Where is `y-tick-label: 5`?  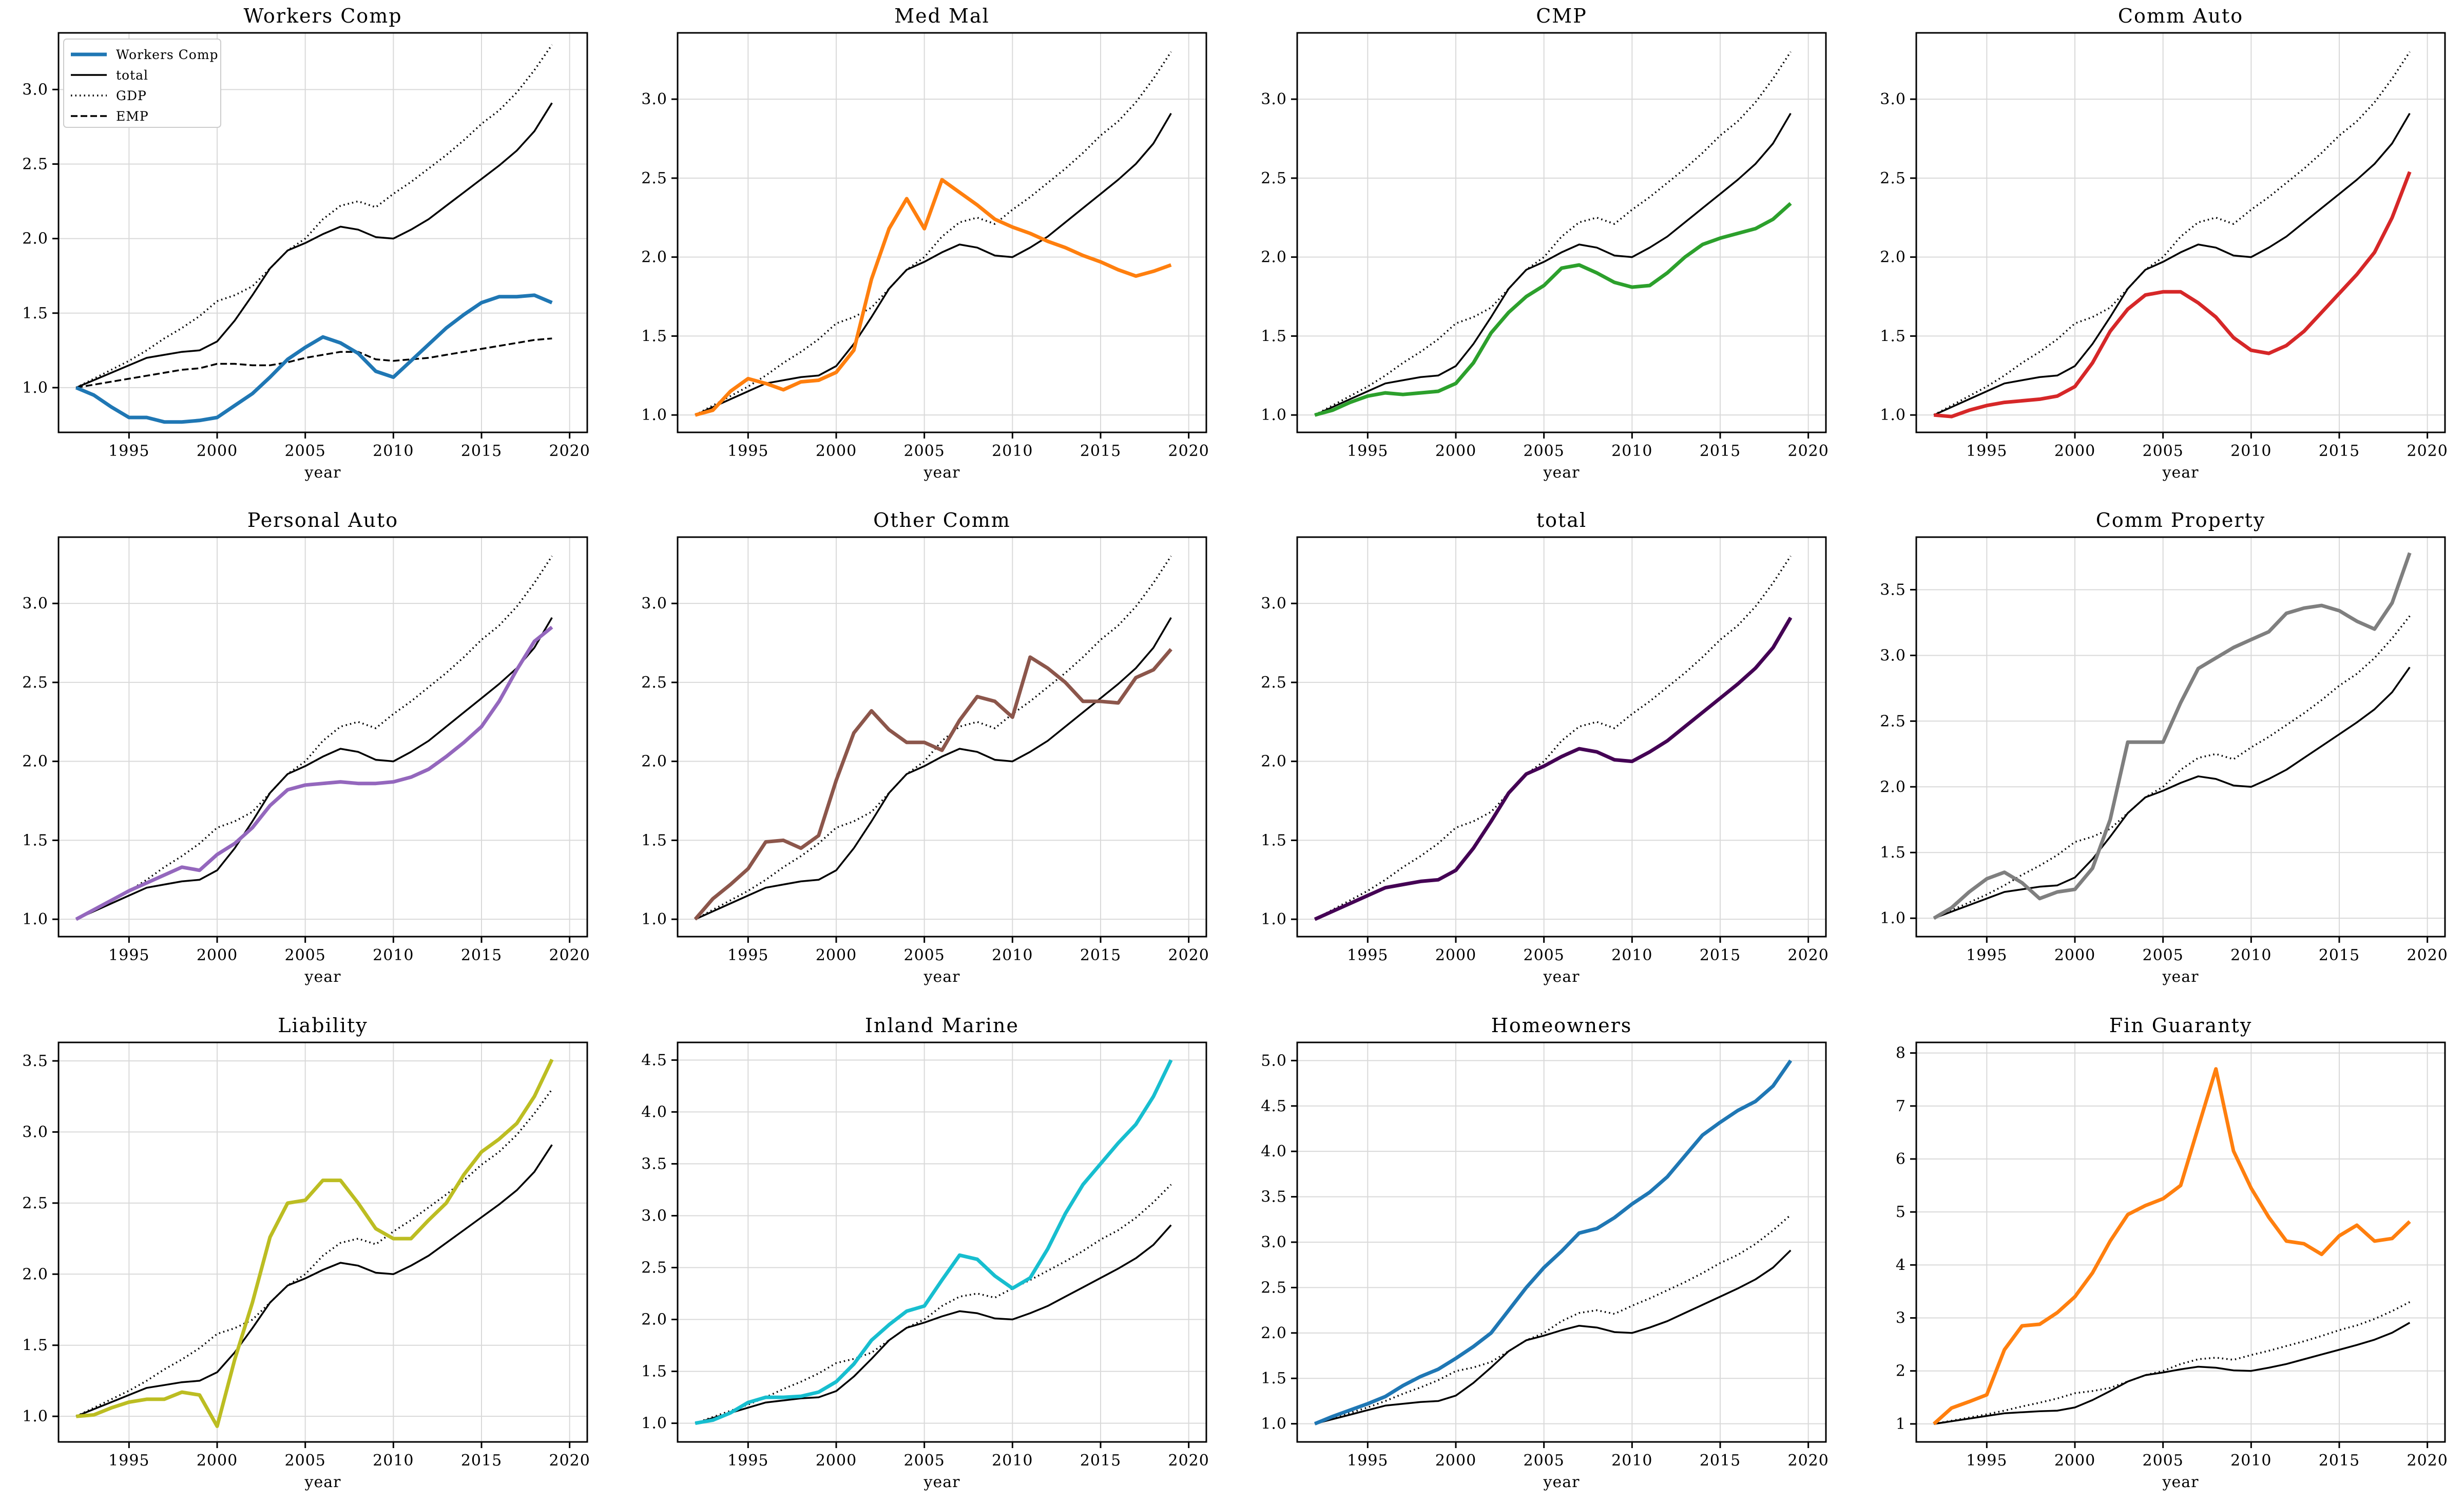
y-tick-label: 5 is located at coordinates (1901, 1212).